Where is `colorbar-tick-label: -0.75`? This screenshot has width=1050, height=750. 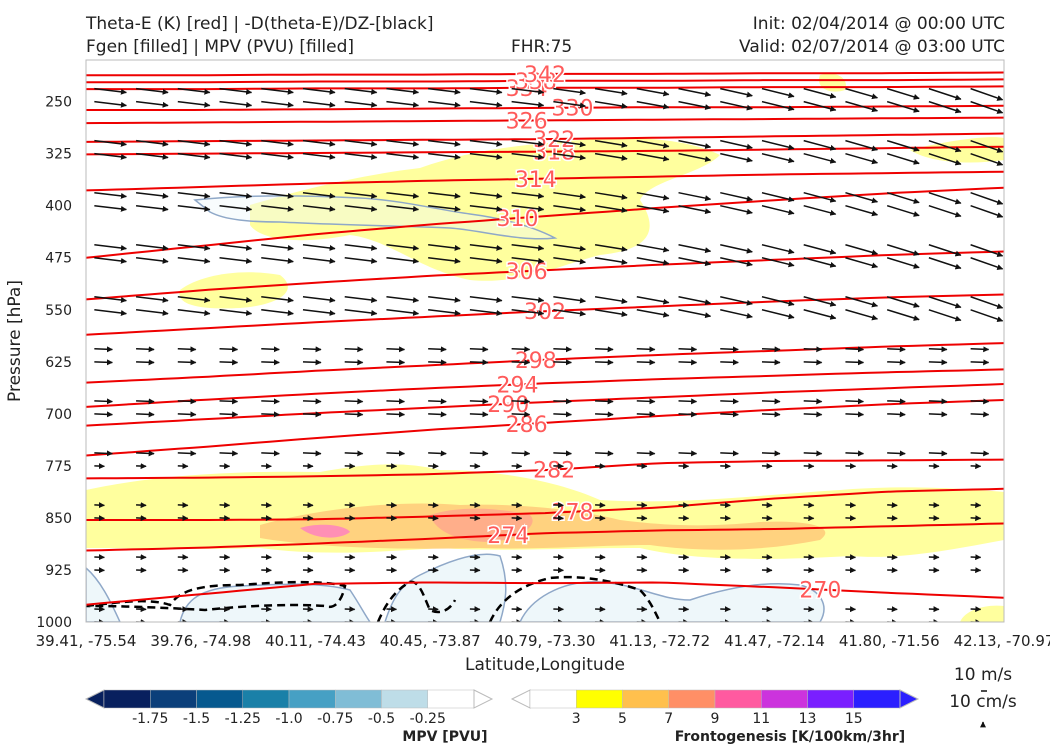 colorbar-tick-label: -0.75 is located at coordinates (335, 719).